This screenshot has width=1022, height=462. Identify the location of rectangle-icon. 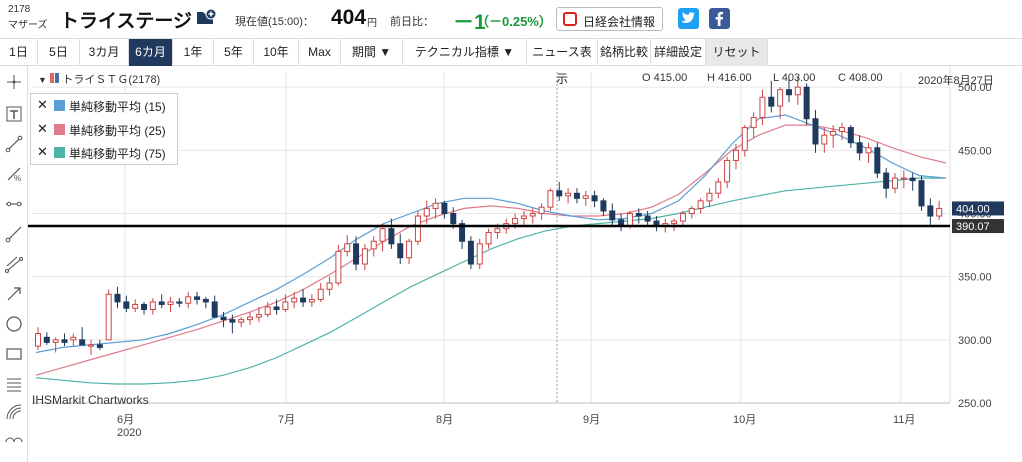
(14, 354).